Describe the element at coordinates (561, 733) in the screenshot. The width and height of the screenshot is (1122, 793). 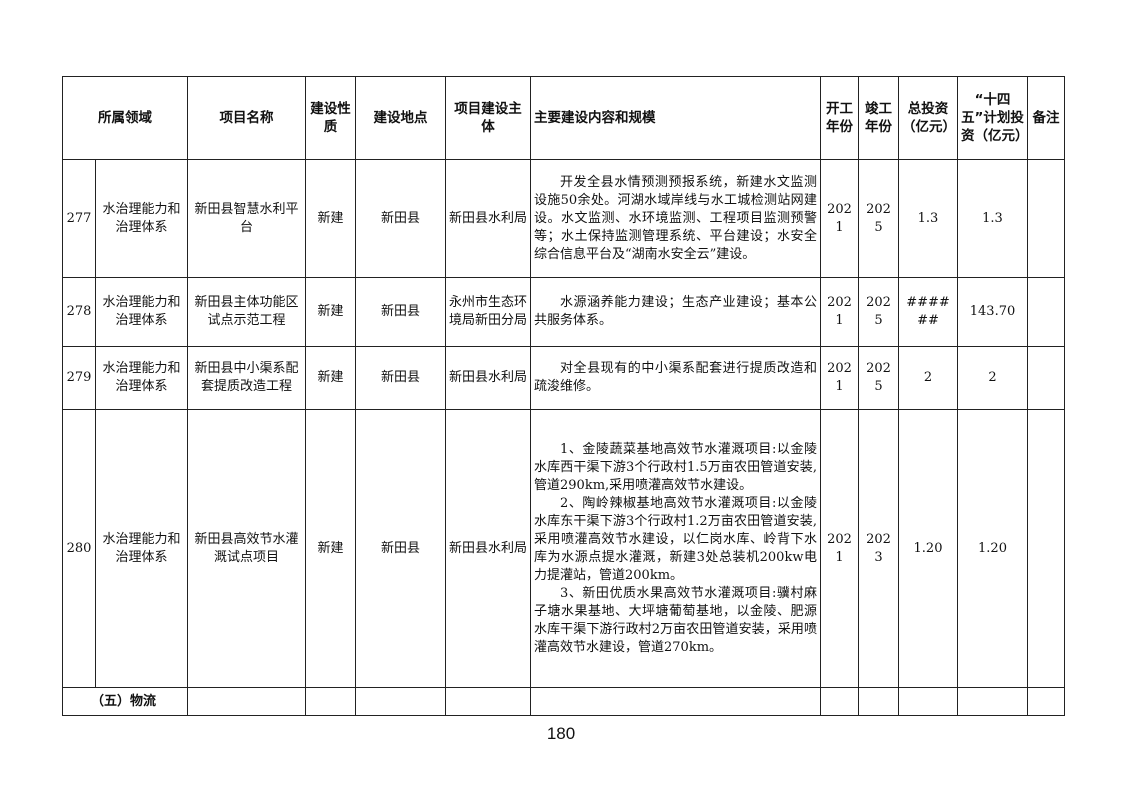
I see `page-number: 180` at that location.